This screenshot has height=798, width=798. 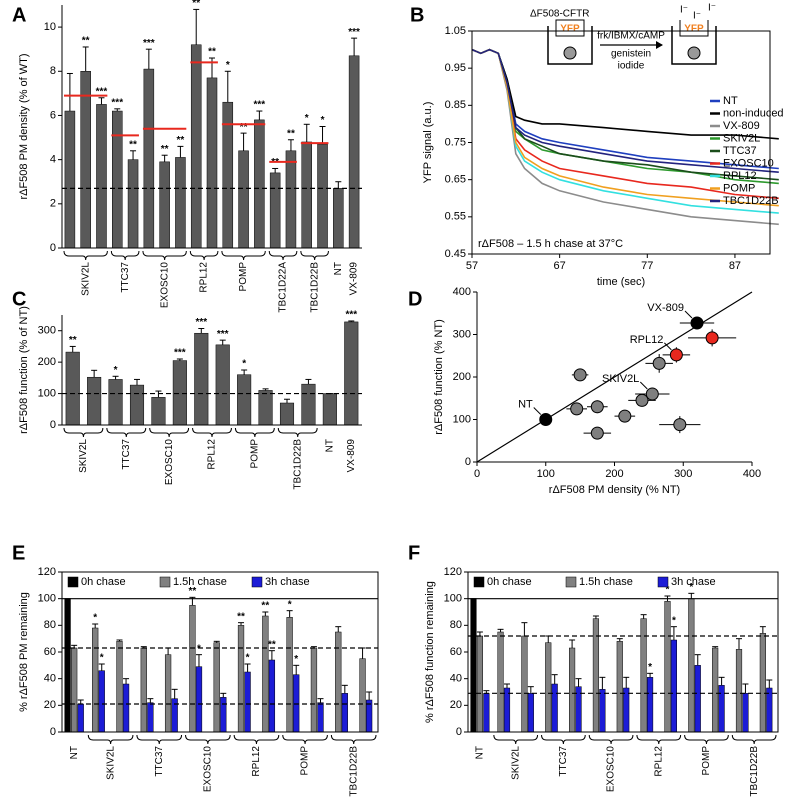 What do you see at coordinates (47, 331) in the screenshot?
I see `y-tick-label: 300` at bounding box center [47, 331].